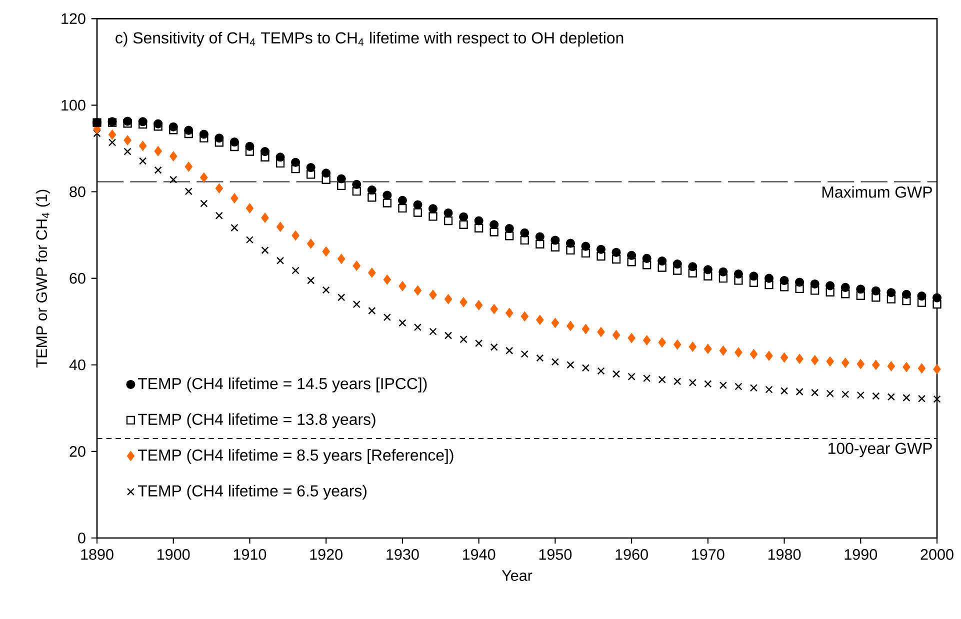  I want to click on x-axis-title: Year, so click(517, 575).